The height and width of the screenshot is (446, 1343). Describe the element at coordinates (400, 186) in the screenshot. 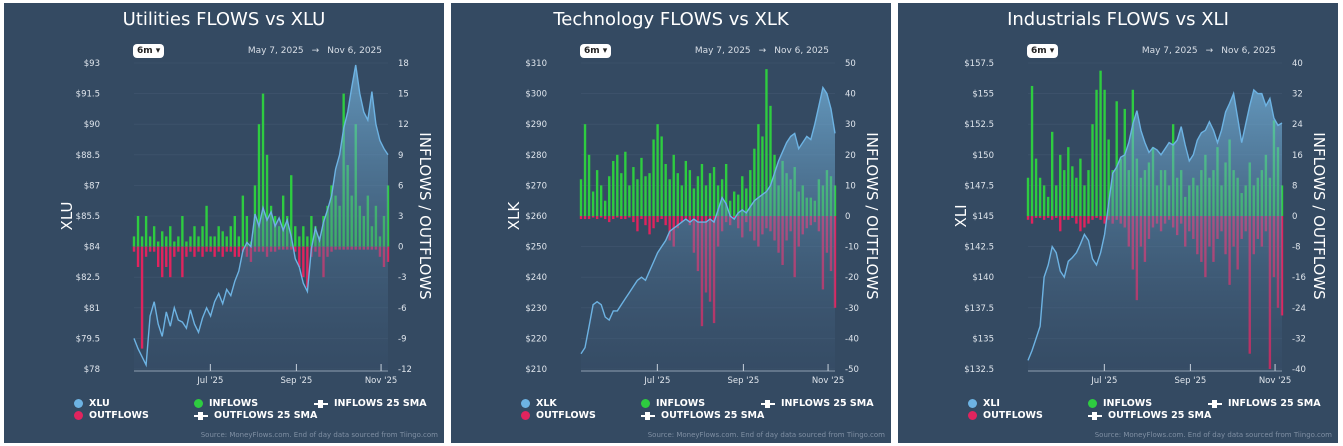

I see `y2-tick-label: 6` at that location.